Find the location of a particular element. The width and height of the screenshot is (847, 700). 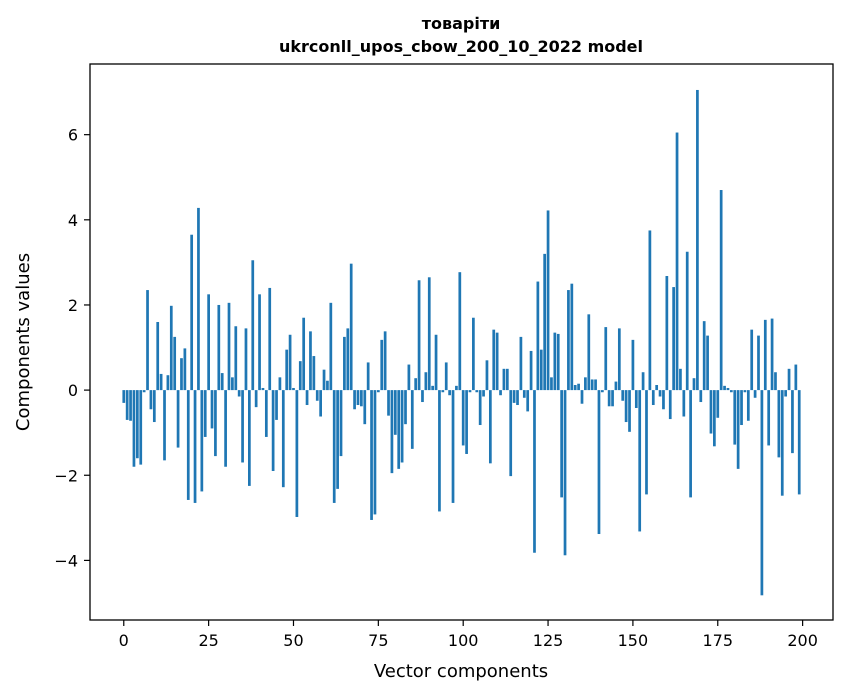

y-tick-label: 0 is located at coordinates (73, 390).